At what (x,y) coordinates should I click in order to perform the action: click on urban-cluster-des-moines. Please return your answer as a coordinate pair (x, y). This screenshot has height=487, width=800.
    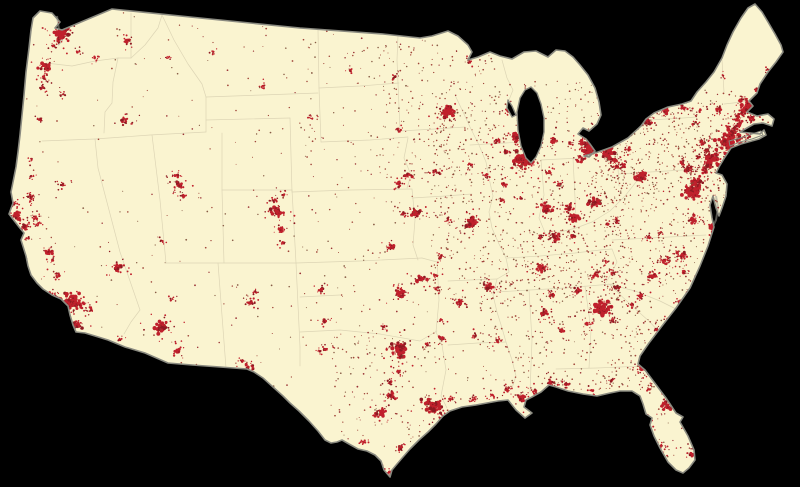
    Looking at the image, I should click on (435, 172).